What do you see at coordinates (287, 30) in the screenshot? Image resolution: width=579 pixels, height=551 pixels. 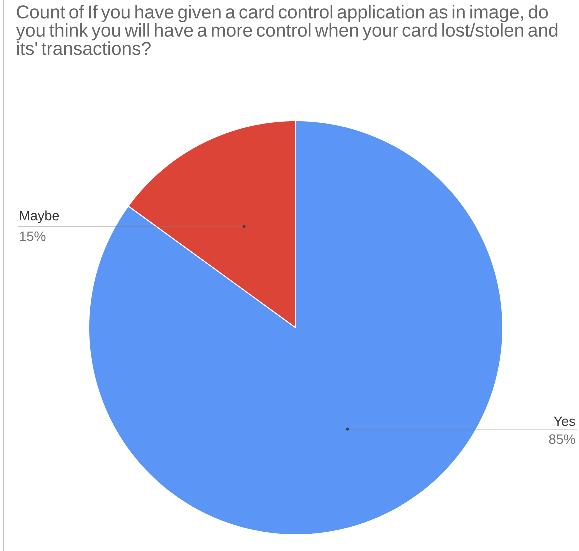 I see `chart-title: Count of If you have given a card control application as in image, do you think you will have a more control when your card lost/stolen and its' transactions?` at bounding box center [287, 30].